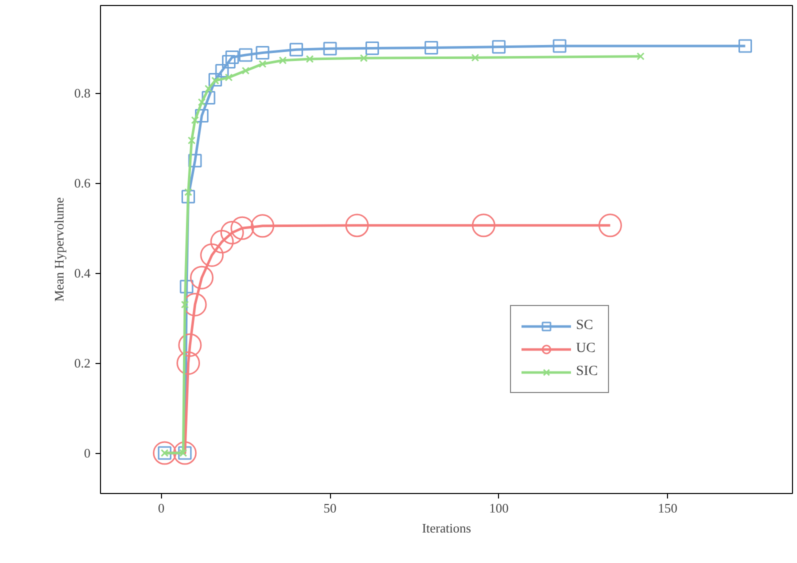 This screenshot has height=563, width=797. Describe the element at coordinates (58, 249) in the screenshot. I see `y-axis-title: Mean Hypervolume` at that location.